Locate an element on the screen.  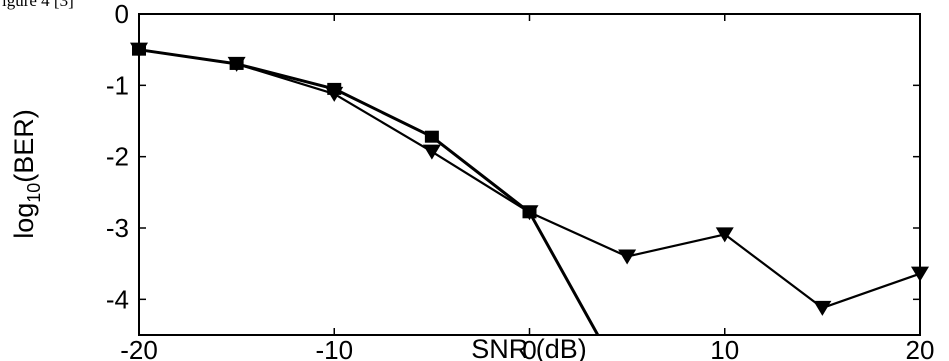
square-marker is located at coordinates (432, 137).